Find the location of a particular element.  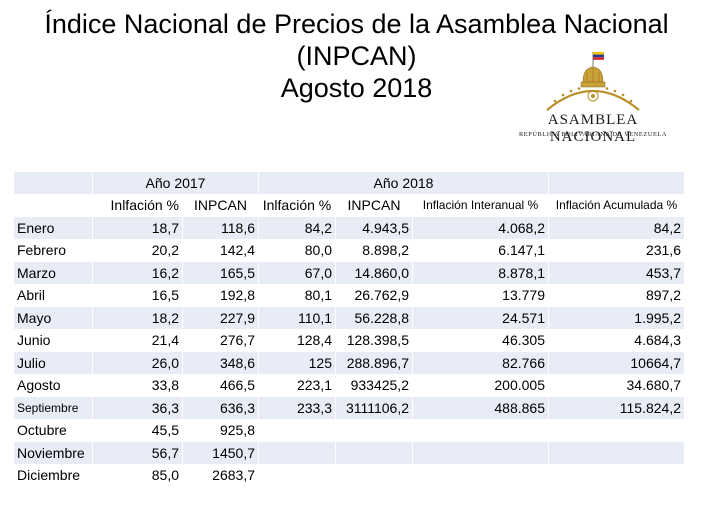

cell-inflation-2018: 233,3 is located at coordinates (297, 408).